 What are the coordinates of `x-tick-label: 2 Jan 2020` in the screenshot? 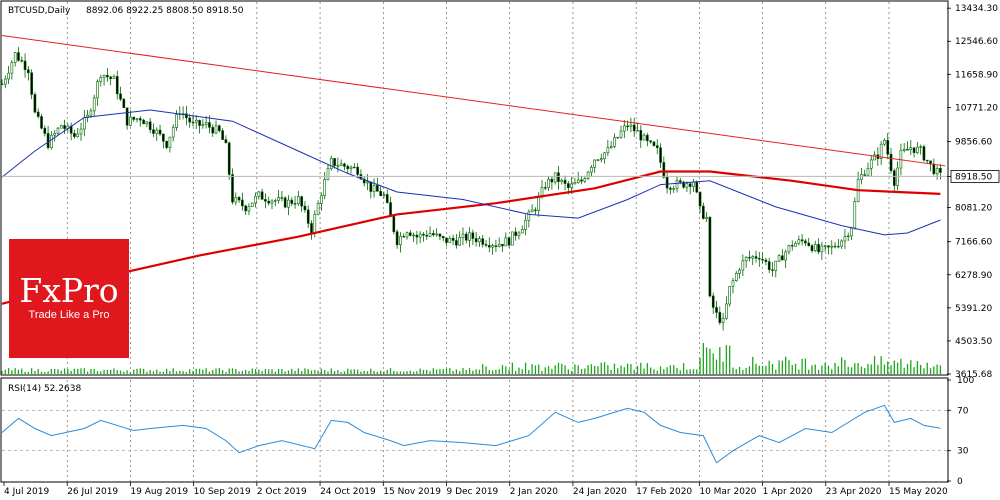 It's located at (534, 492).